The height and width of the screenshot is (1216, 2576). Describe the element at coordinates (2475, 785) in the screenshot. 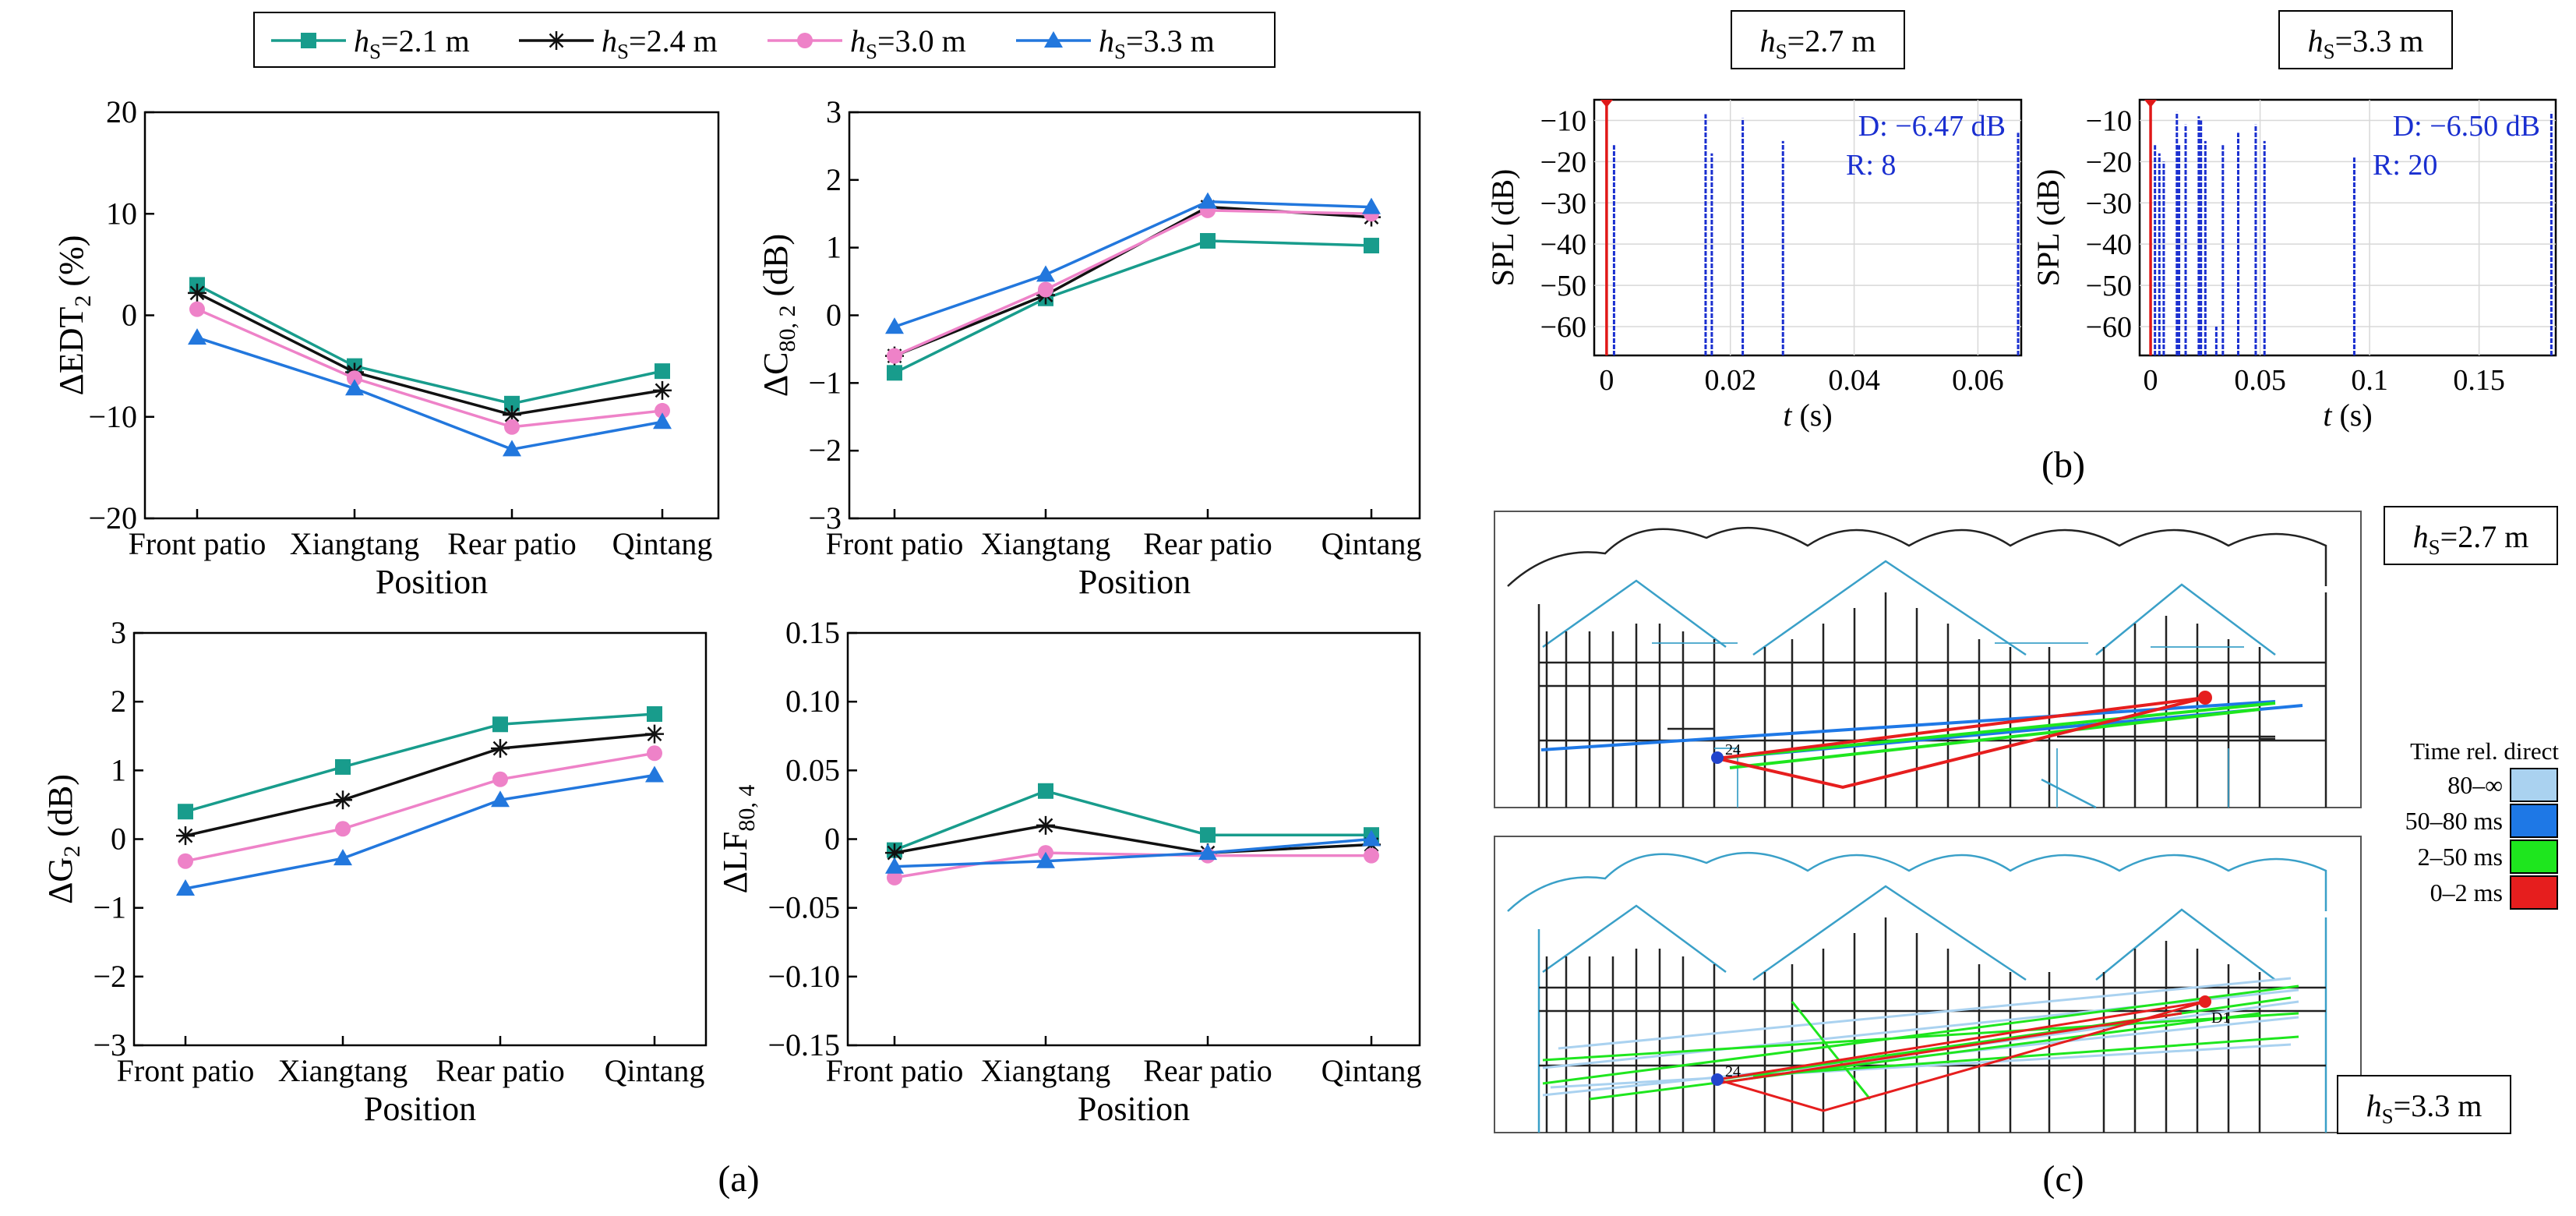

I see `time-legend-label: 80–∞` at that location.